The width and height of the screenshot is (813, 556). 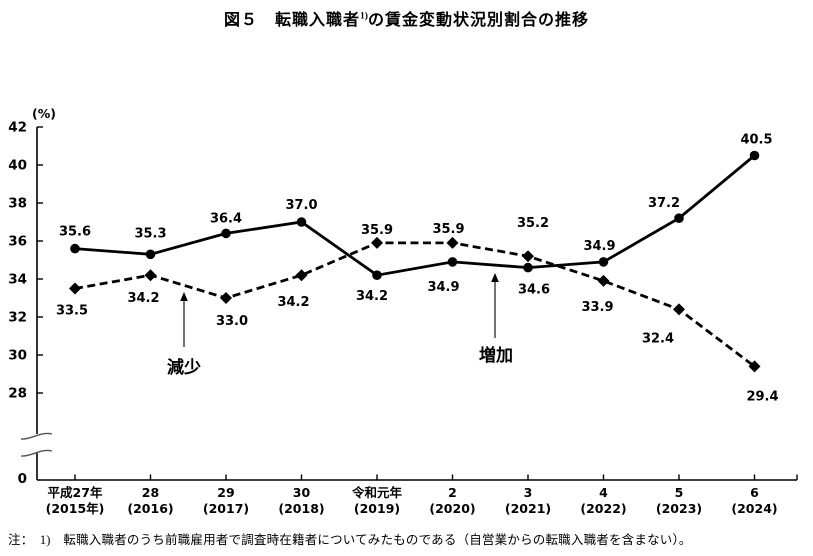 I want to click on value-label-increase: 34.6, so click(x=534, y=290).